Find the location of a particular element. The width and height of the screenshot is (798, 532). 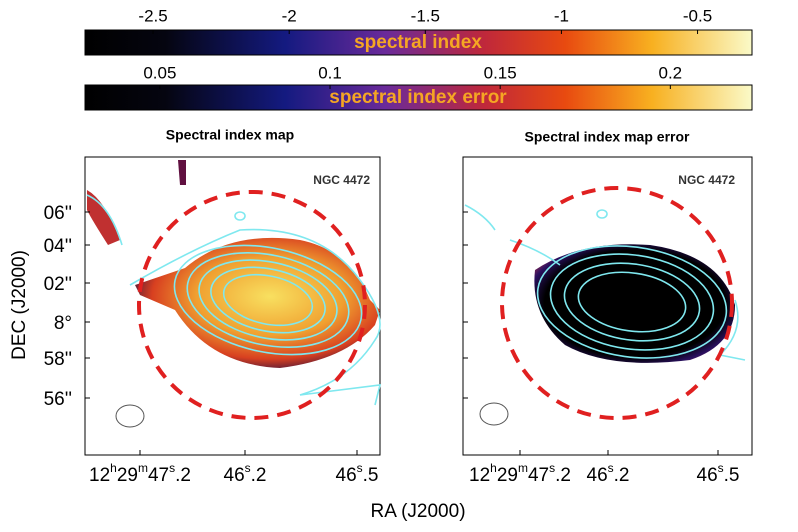

colorbar-tick-label: -1.5 is located at coordinates (425, 15).